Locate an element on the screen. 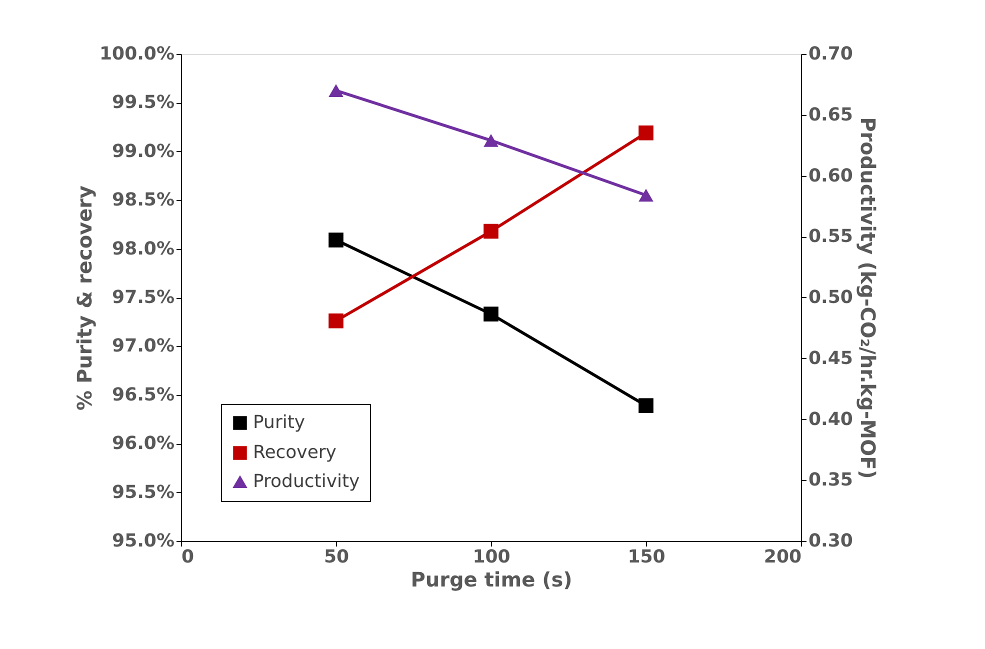  y2-tick-label: 0.70 is located at coordinates (830, 54).